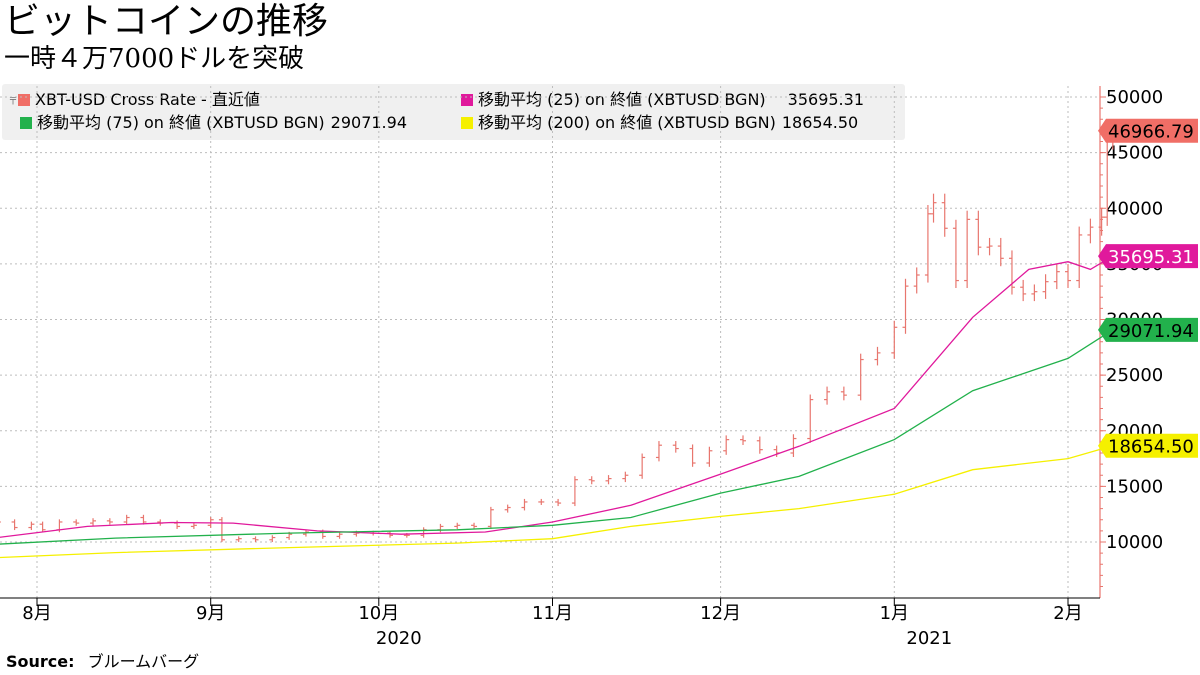  Describe the element at coordinates (825, 99) in the screenshot. I see `legend-value-ma25: 35695.31` at that location.